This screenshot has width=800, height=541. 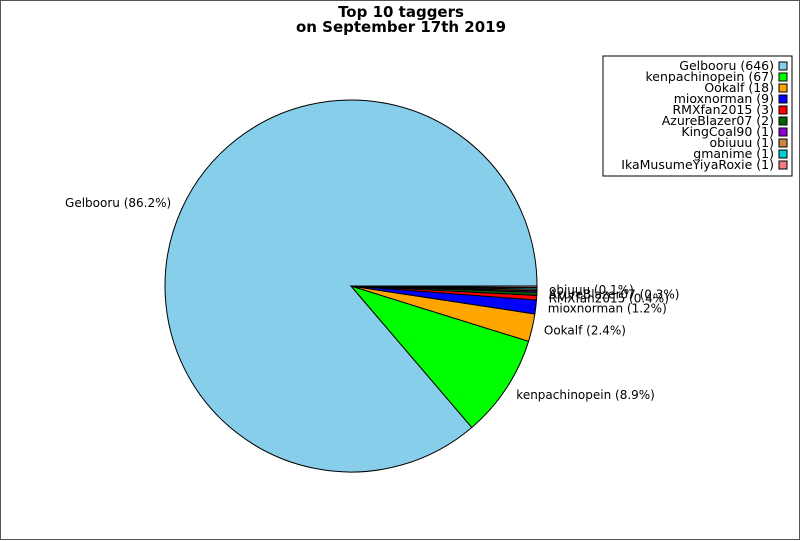 I want to click on pie-label-ookalf: Ookalf (2.4%), so click(x=585, y=331).